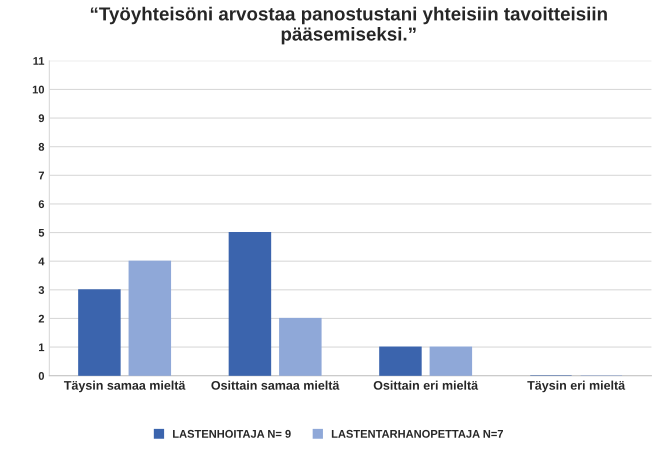 This screenshot has height=450, width=658. What do you see at coordinates (38, 61) in the screenshot?
I see `y-tick-label: 11` at bounding box center [38, 61].